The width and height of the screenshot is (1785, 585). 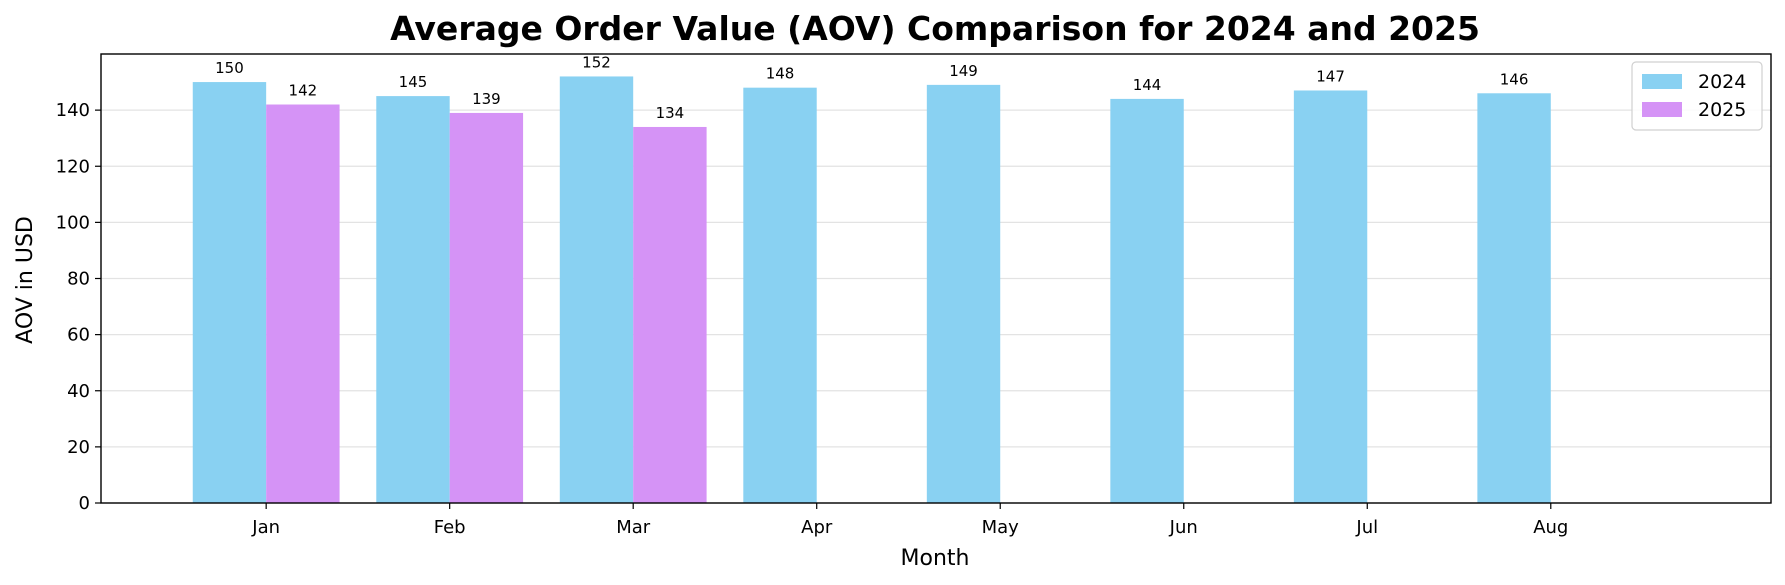 I want to click on bar-2024-jun, so click(x=1147, y=301).